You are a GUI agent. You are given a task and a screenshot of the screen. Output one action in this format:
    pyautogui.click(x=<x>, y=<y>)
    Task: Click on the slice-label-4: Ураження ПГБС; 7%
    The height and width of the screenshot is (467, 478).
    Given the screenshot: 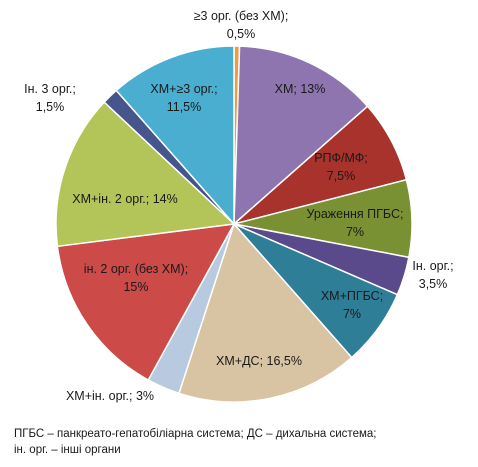 What is the action you would take?
    pyautogui.click(x=355, y=223)
    